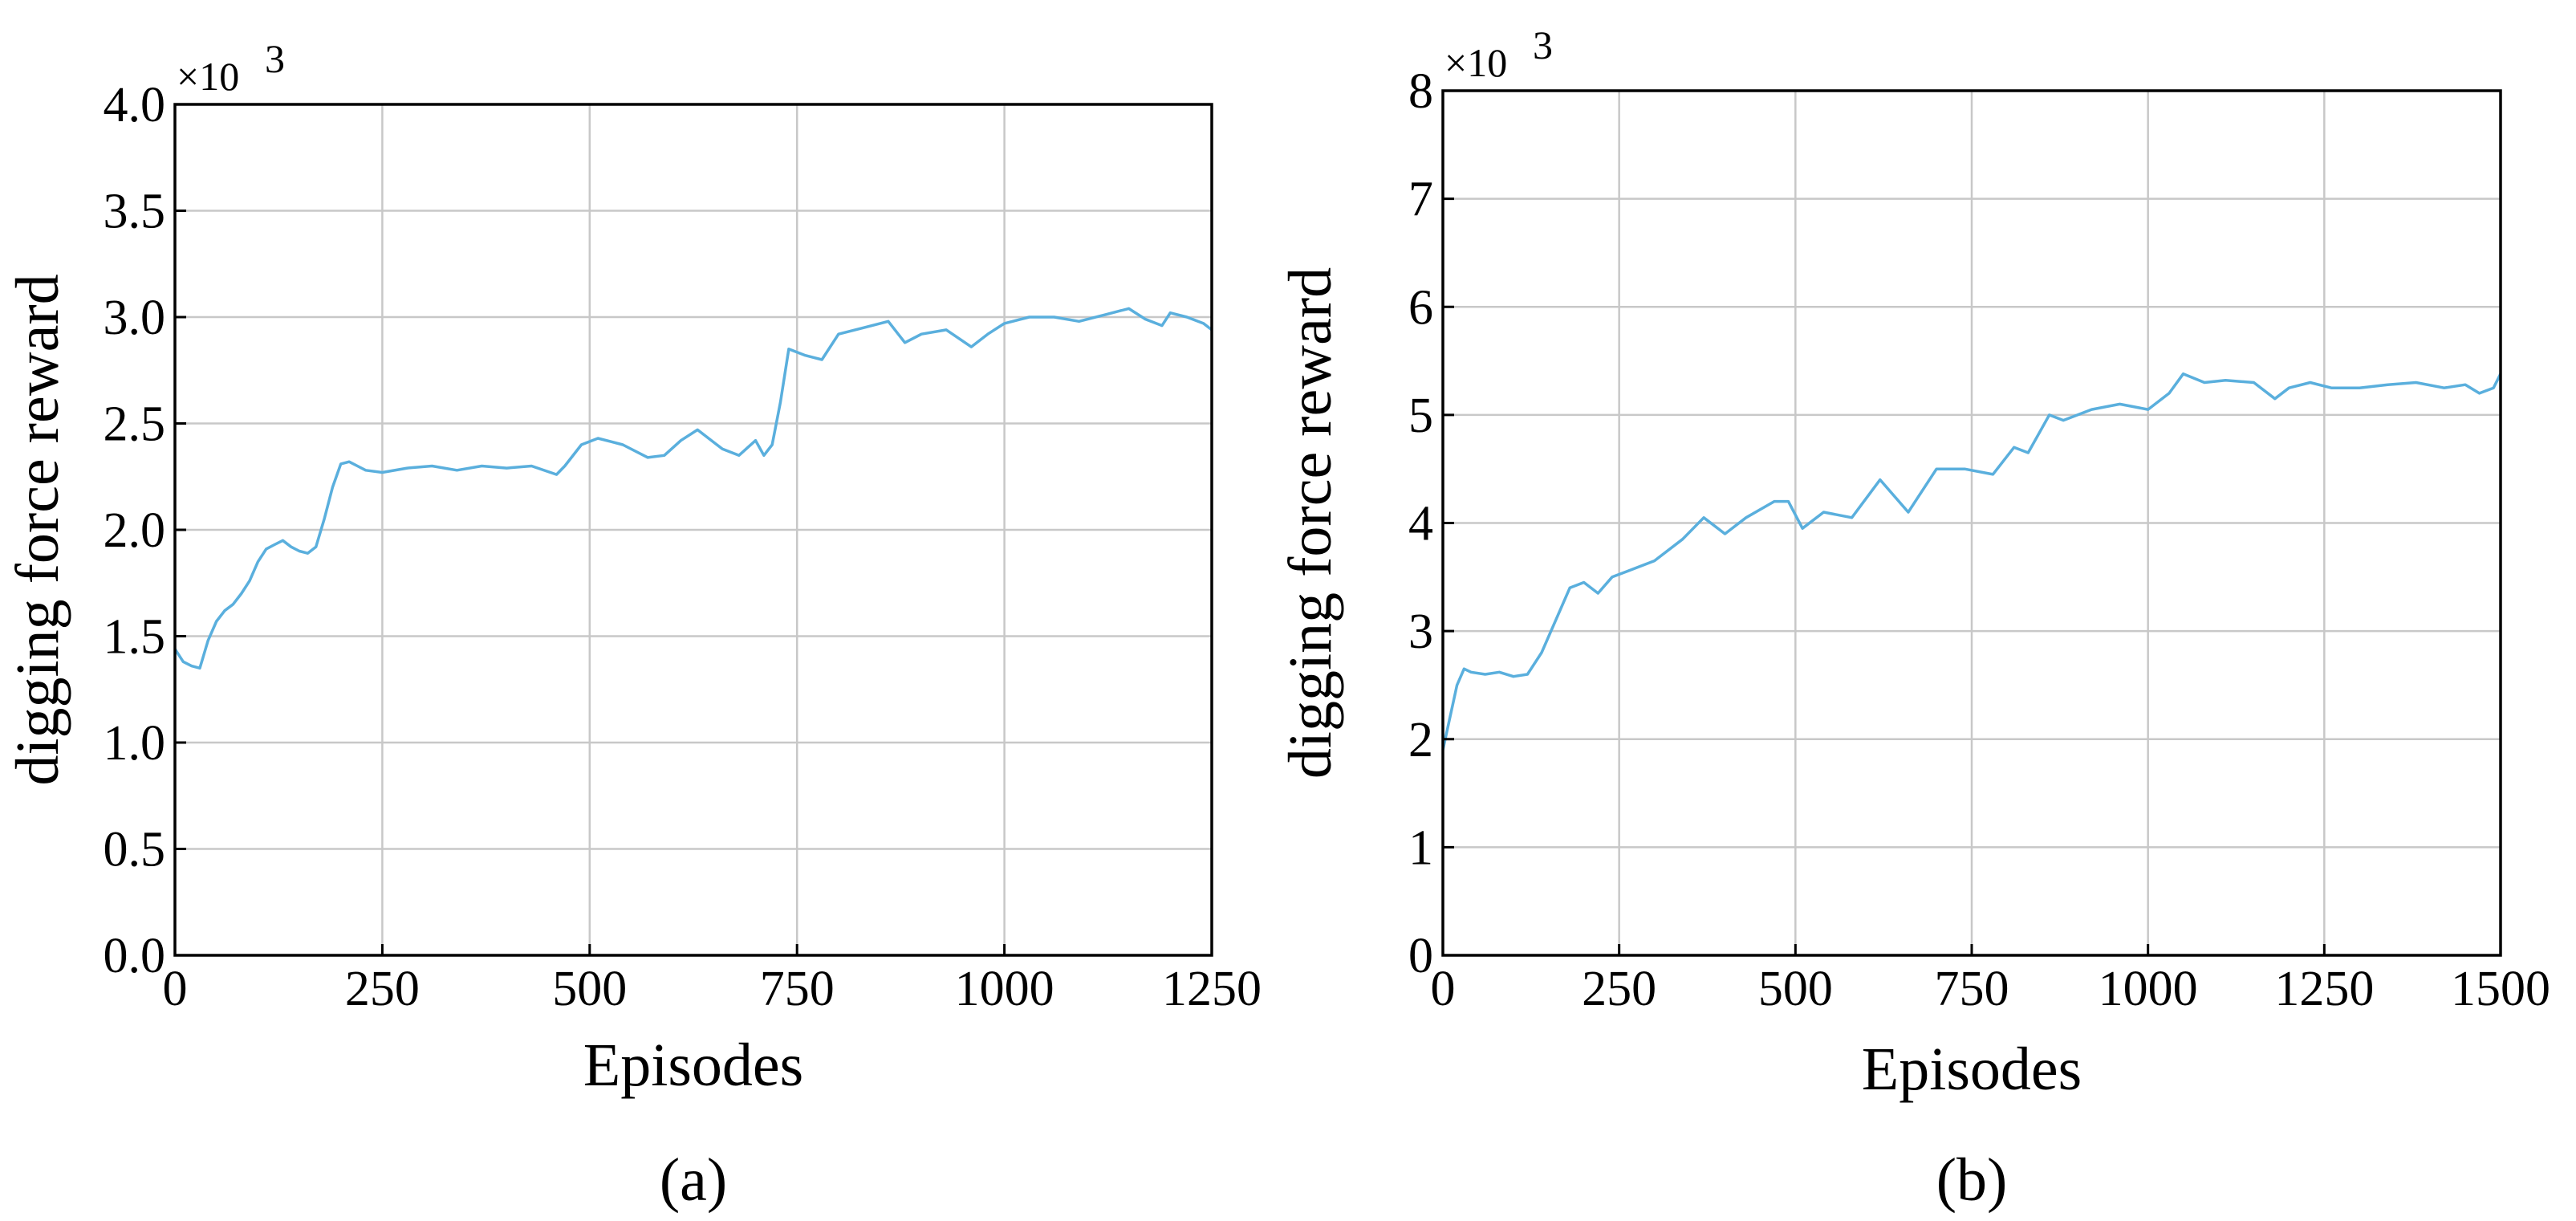  Describe the element at coordinates (1420, 307) in the screenshot. I see `y-tick-label: 6` at that location.